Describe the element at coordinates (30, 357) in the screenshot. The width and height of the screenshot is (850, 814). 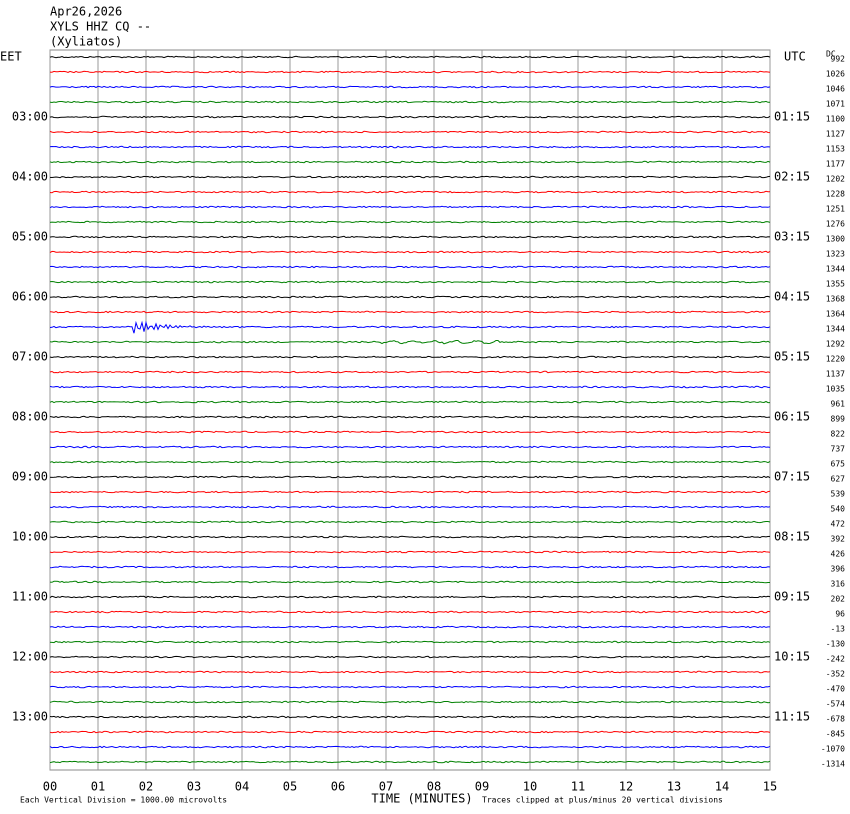
I see `local-time-label: 07:00` at that location.